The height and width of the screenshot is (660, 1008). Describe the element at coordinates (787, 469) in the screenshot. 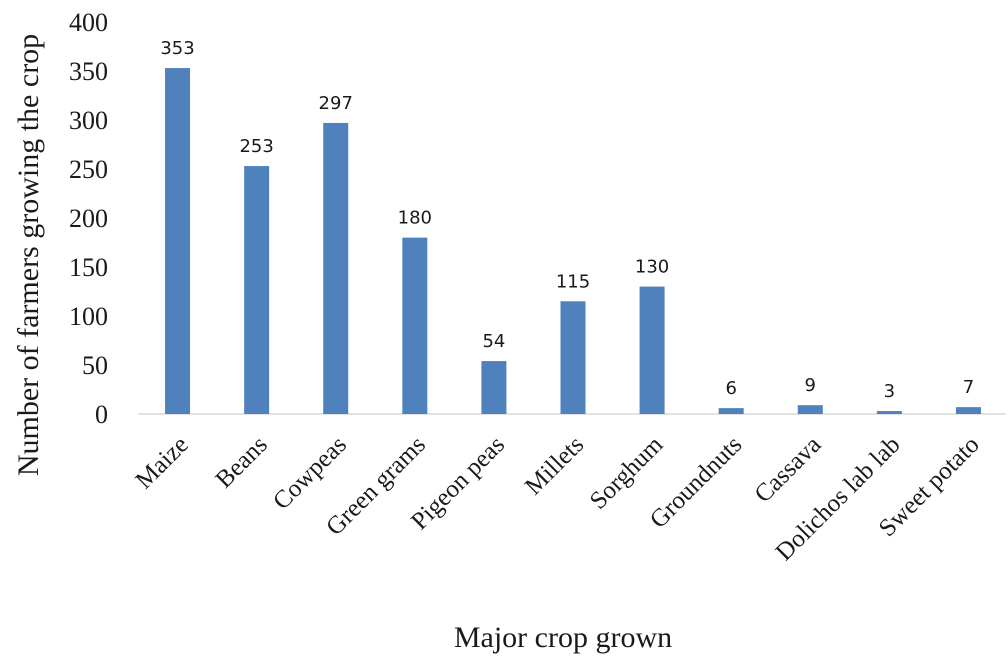

I see `category-label: Cassava` at that location.